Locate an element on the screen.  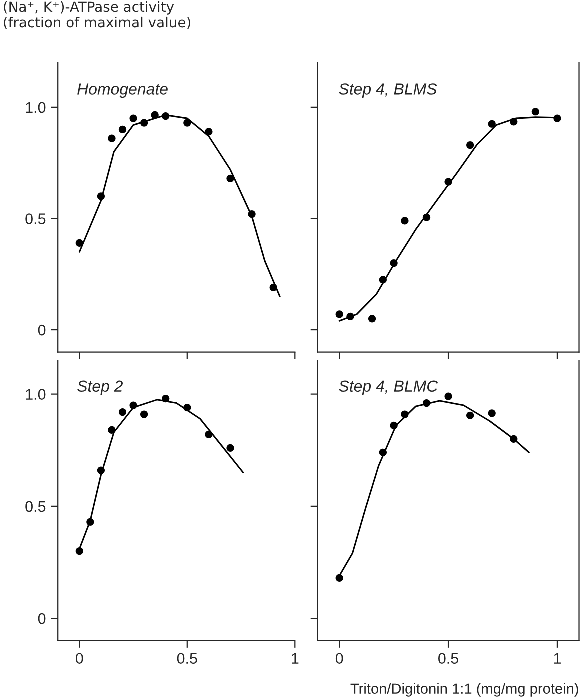
text: Step 2 is located at coordinates (101, 388).